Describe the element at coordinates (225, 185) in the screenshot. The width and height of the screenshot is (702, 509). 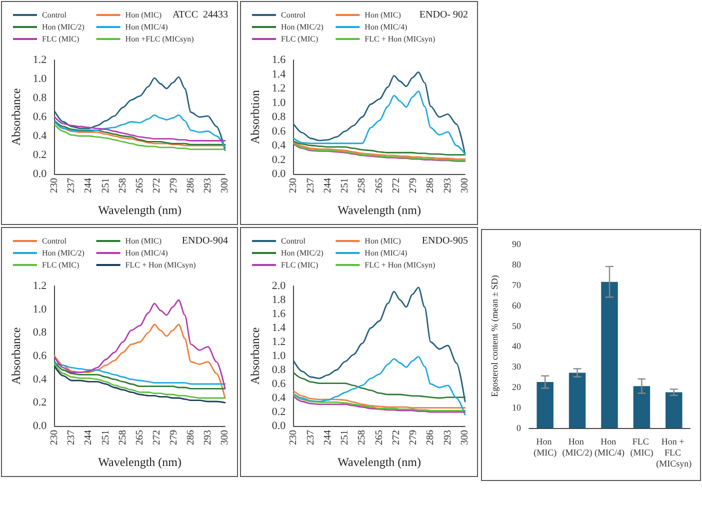
I see `x-tick-label: 300` at that location.